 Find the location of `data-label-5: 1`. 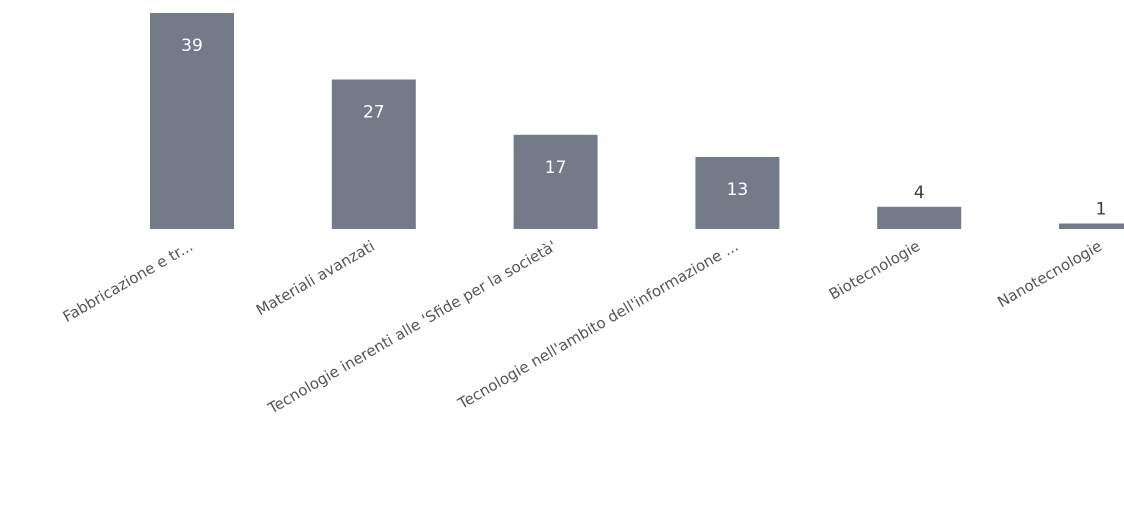

data-label-5: 1 is located at coordinates (1101, 210).